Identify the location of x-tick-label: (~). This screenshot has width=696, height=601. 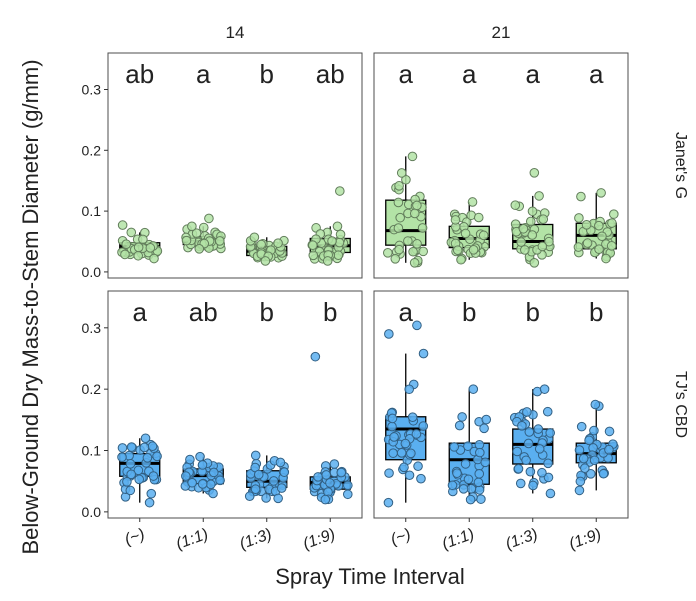
(401, 537).